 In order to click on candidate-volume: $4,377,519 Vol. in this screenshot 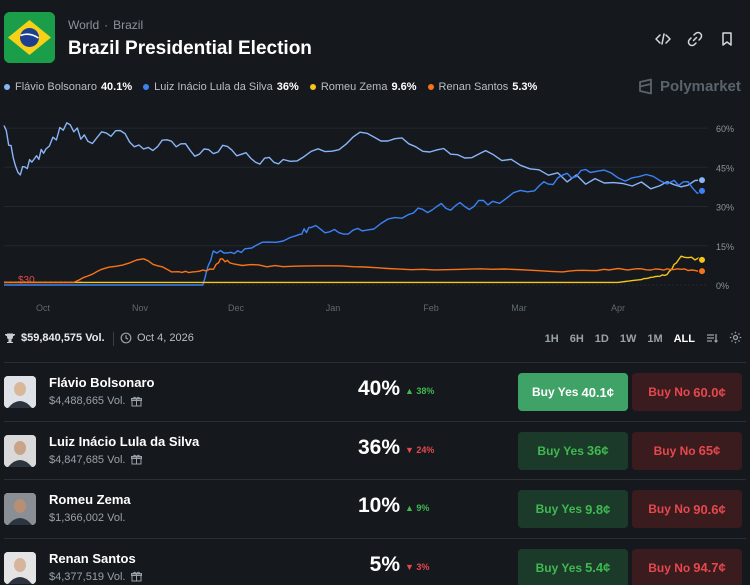, I will do `click(96, 576)`.